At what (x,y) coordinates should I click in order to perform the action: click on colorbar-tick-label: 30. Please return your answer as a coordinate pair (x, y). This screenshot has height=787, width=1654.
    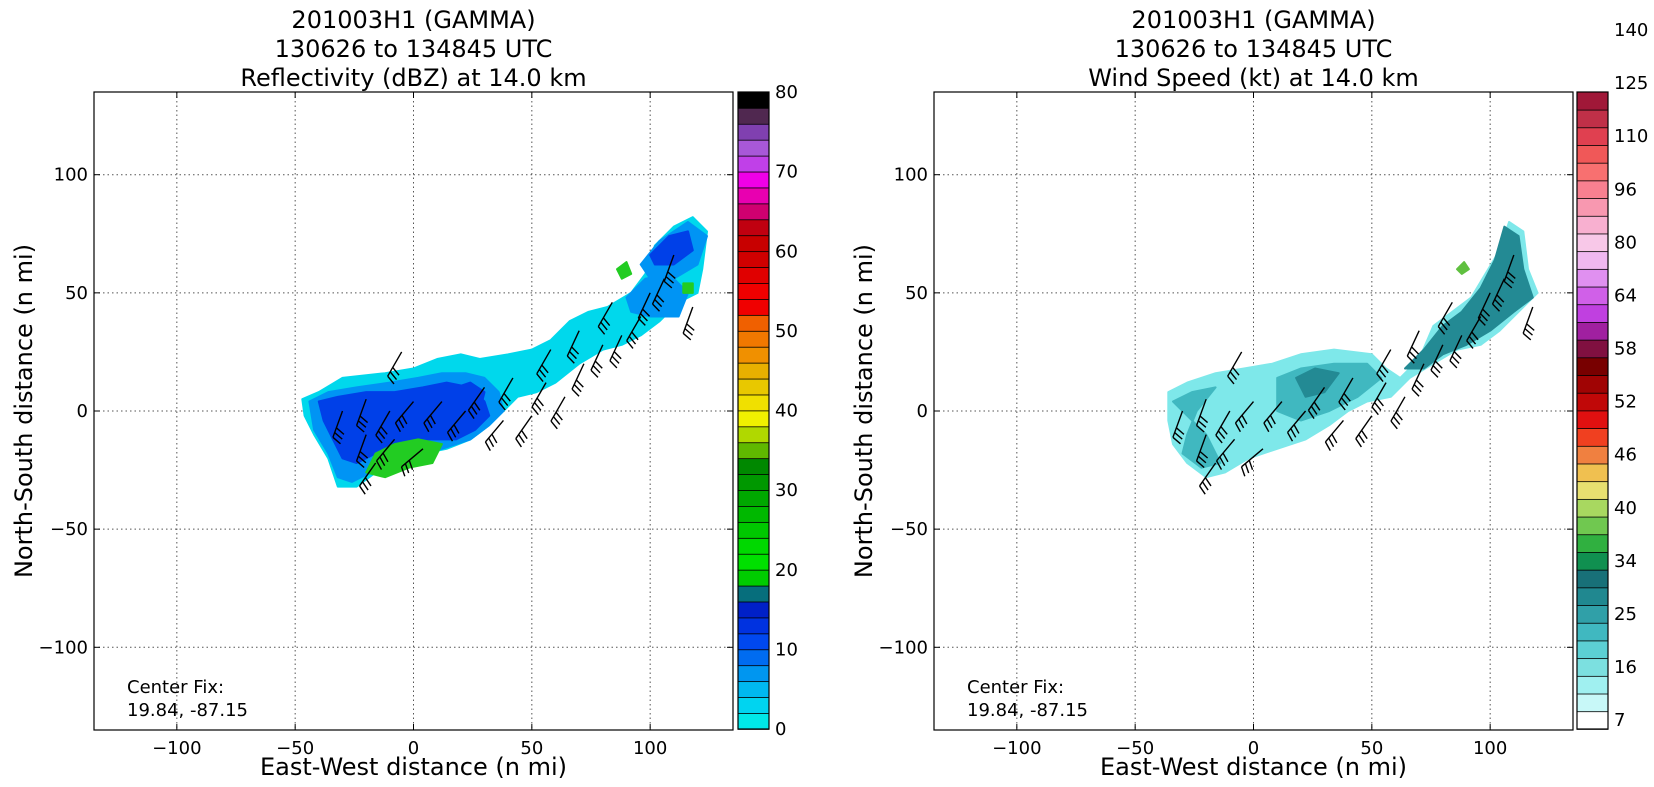
    Looking at the image, I should click on (786, 490).